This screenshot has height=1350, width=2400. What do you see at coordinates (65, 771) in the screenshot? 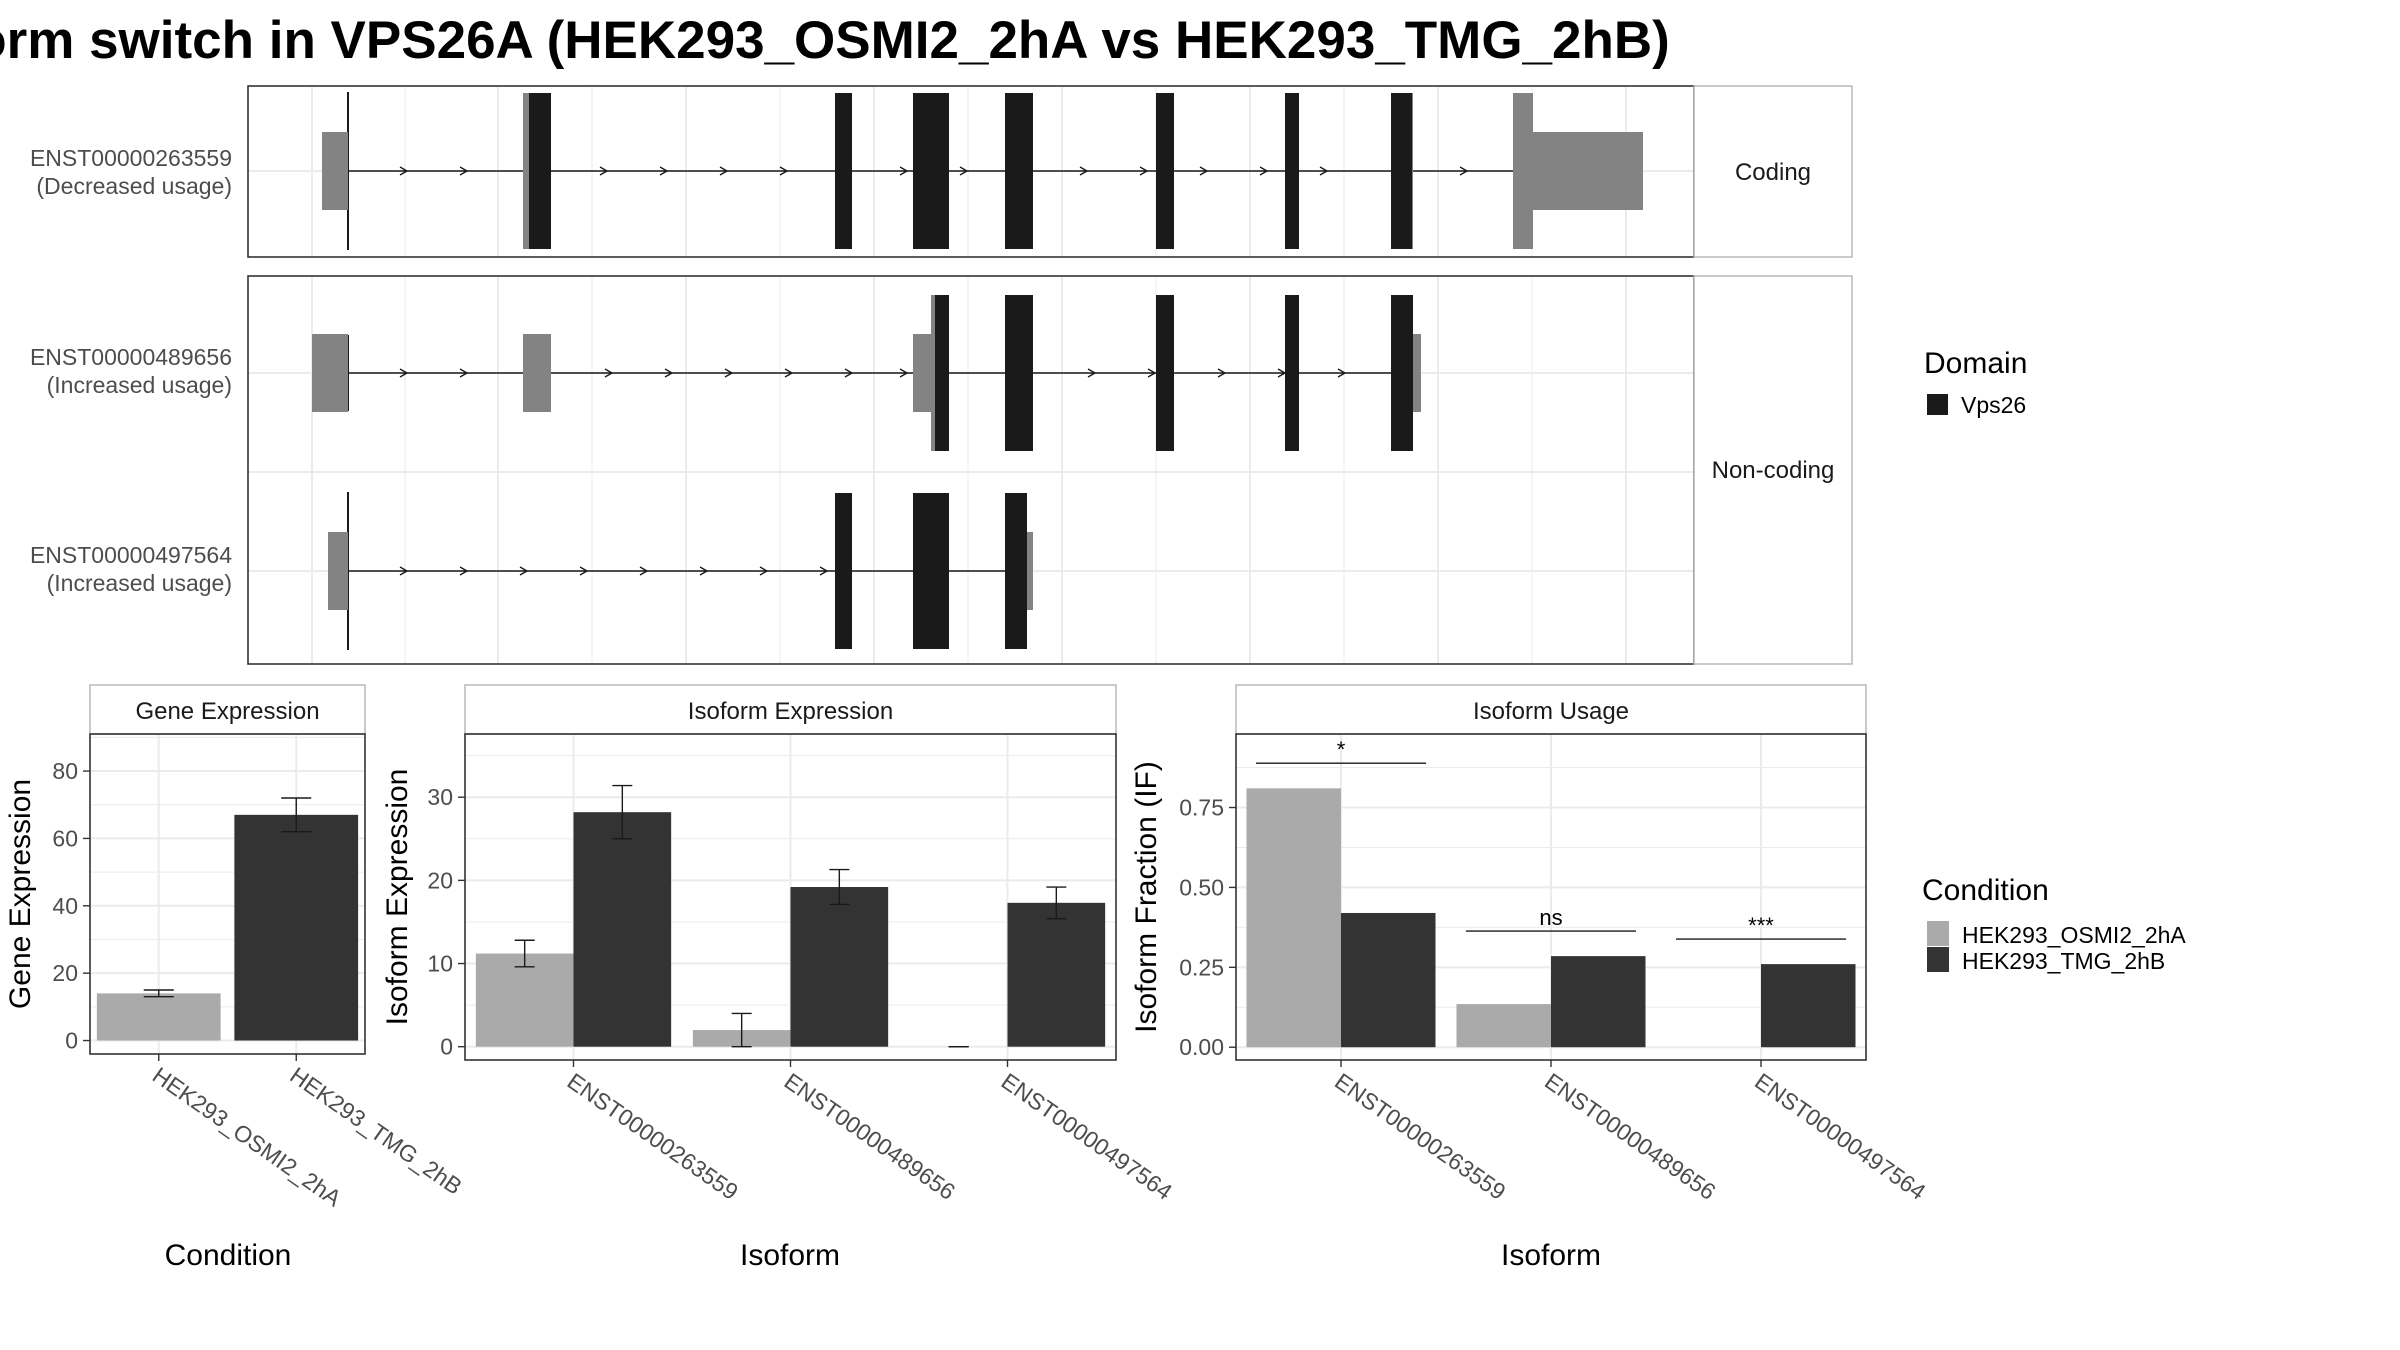
I see `y-tick-label: 80` at bounding box center [65, 771].